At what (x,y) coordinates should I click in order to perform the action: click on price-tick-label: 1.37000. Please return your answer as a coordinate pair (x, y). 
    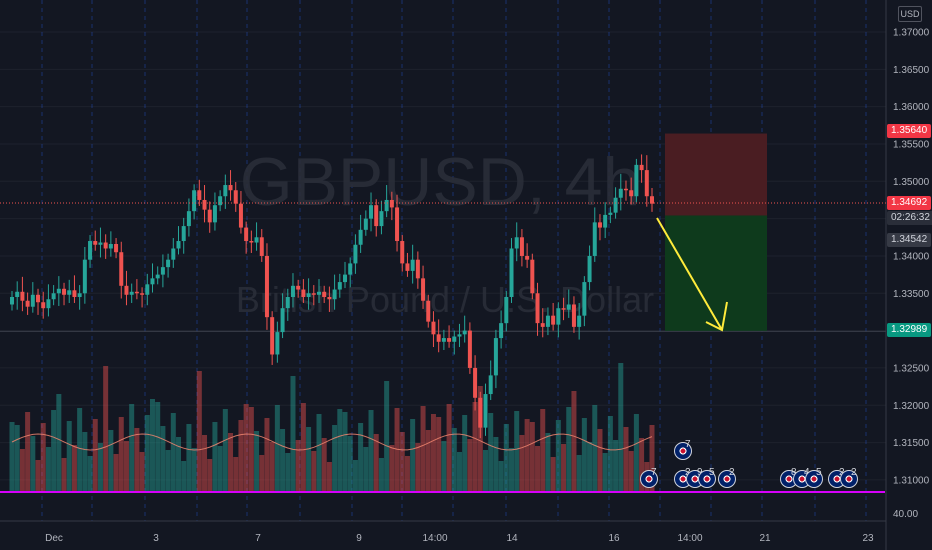
    Looking at the image, I should click on (911, 33).